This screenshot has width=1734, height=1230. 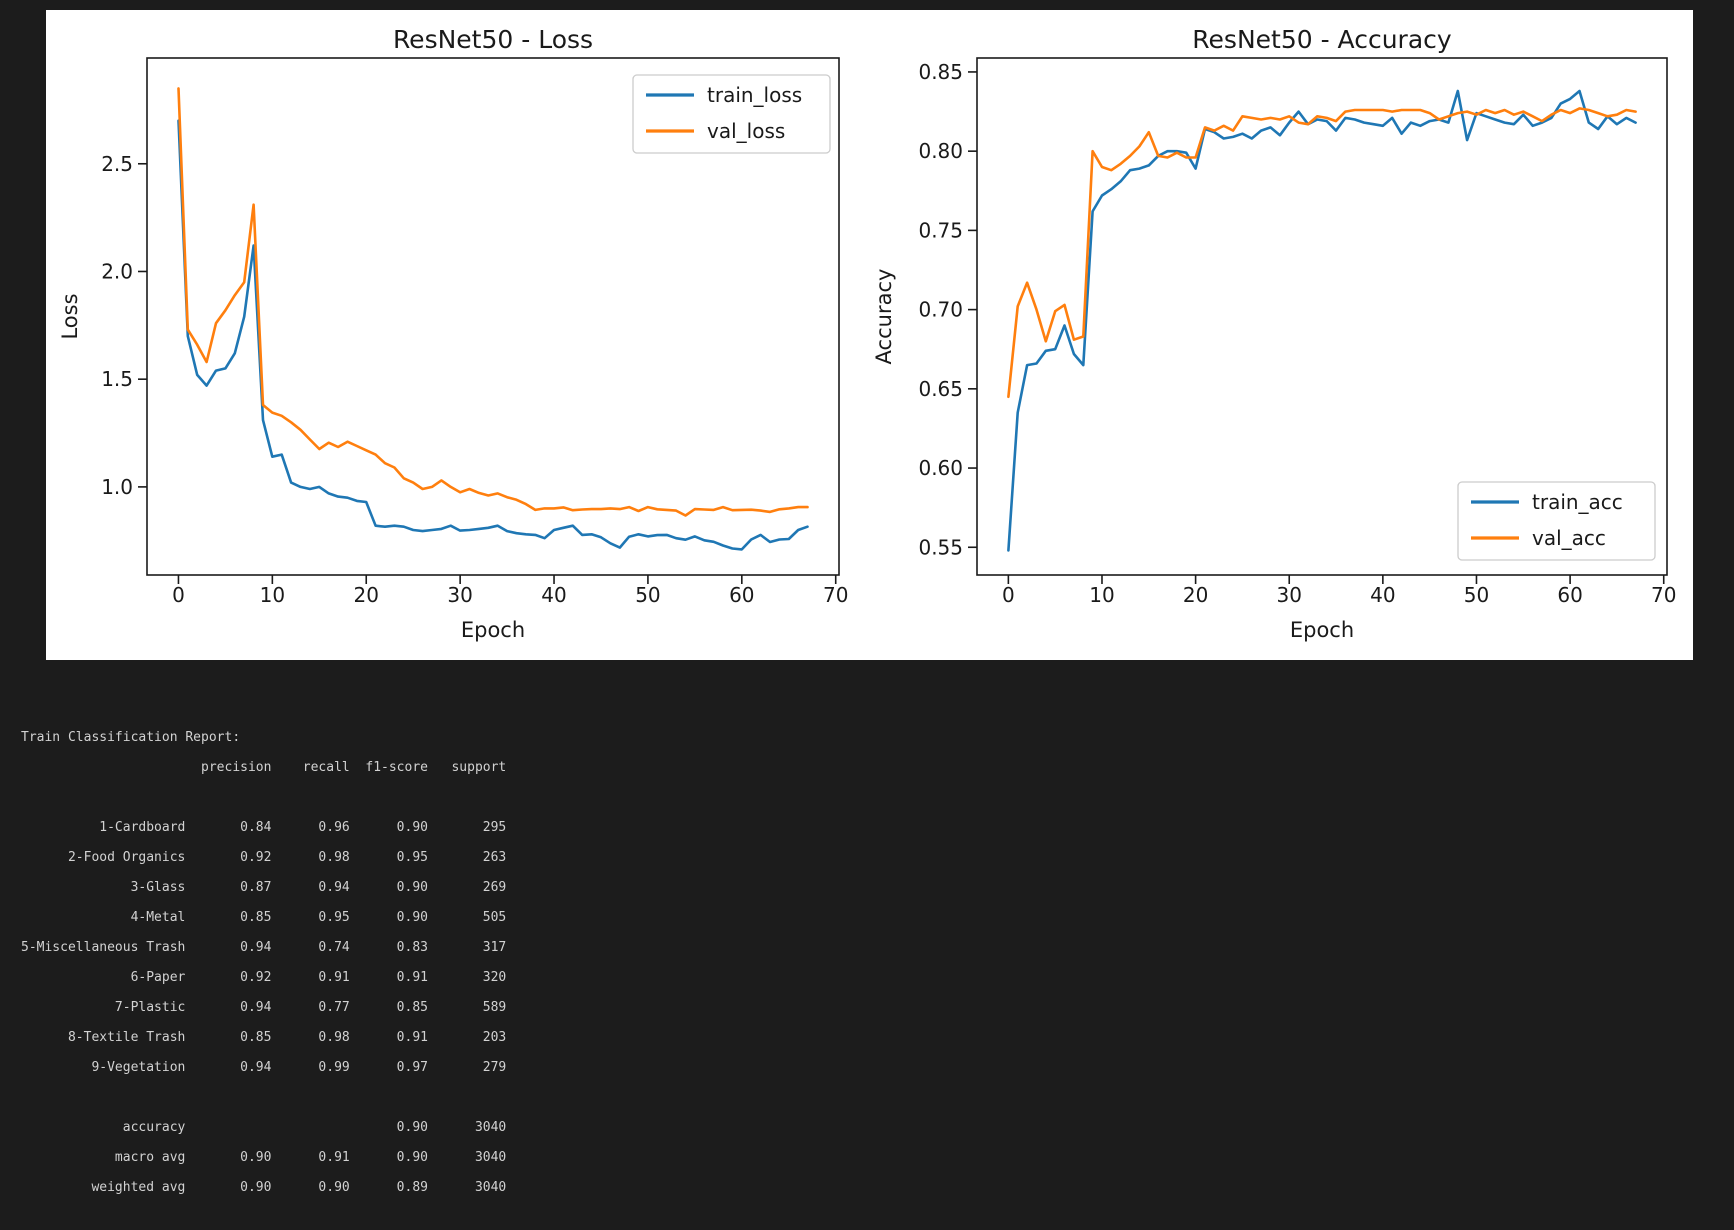 What do you see at coordinates (70, 316) in the screenshot?
I see `y-axis-label: Loss` at bounding box center [70, 316].